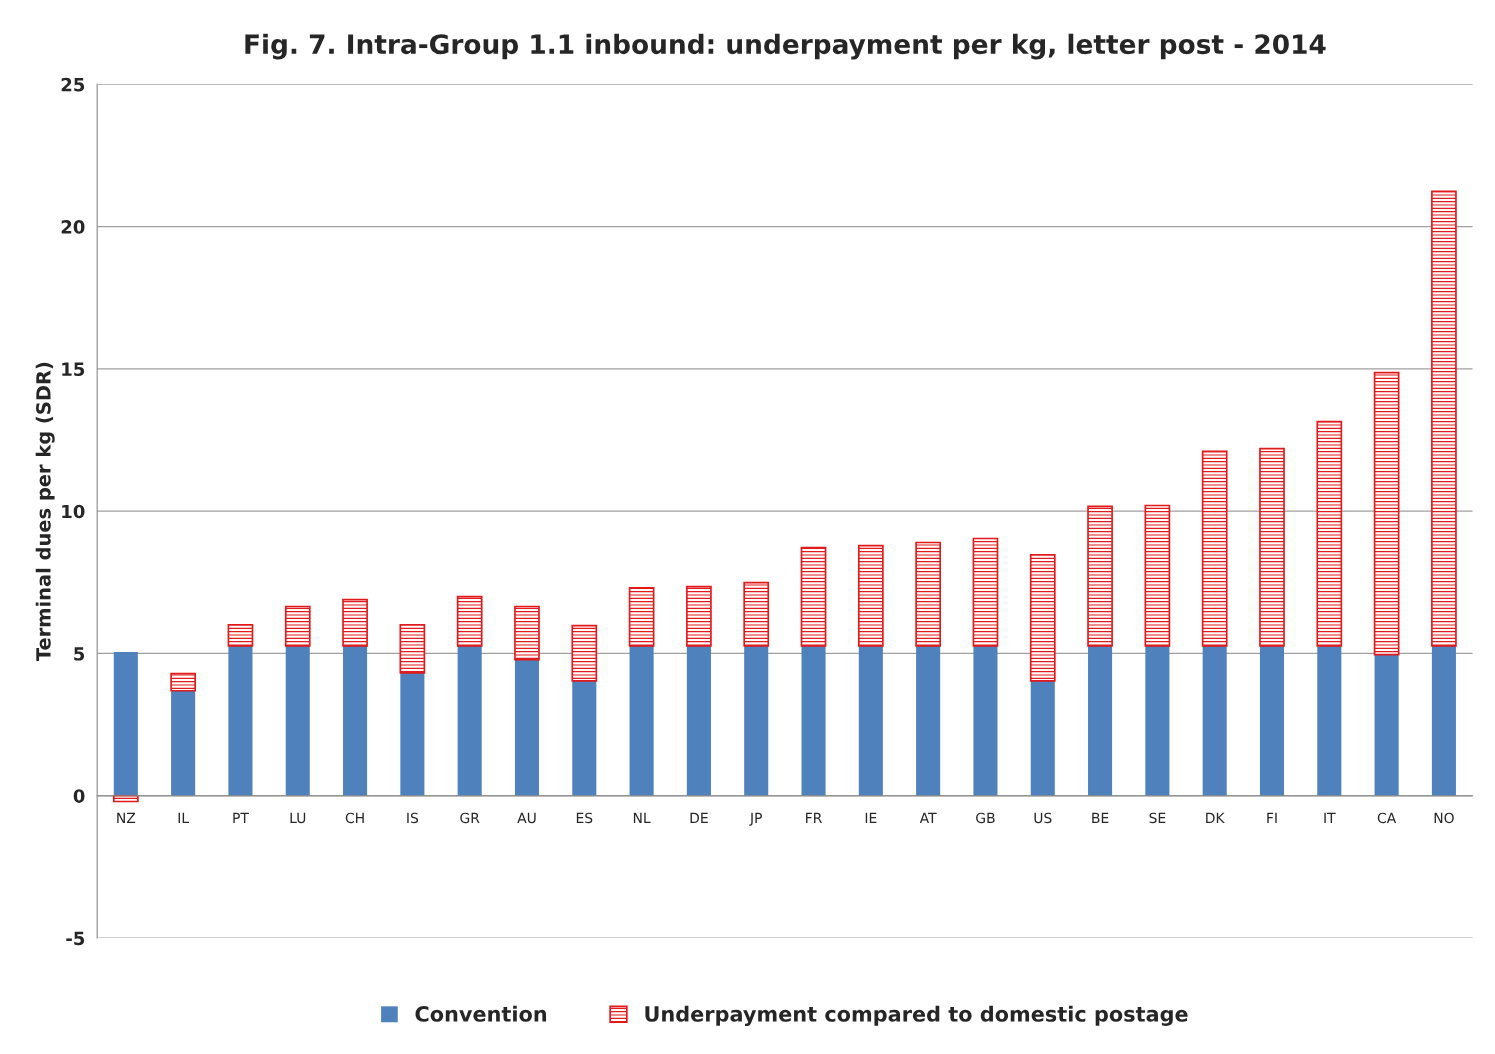 This screenshot has width=1495, height=1054. Describe the element at coordinates (928, 817) in the screenshot. I see `x-tick-label: AT` at that location.